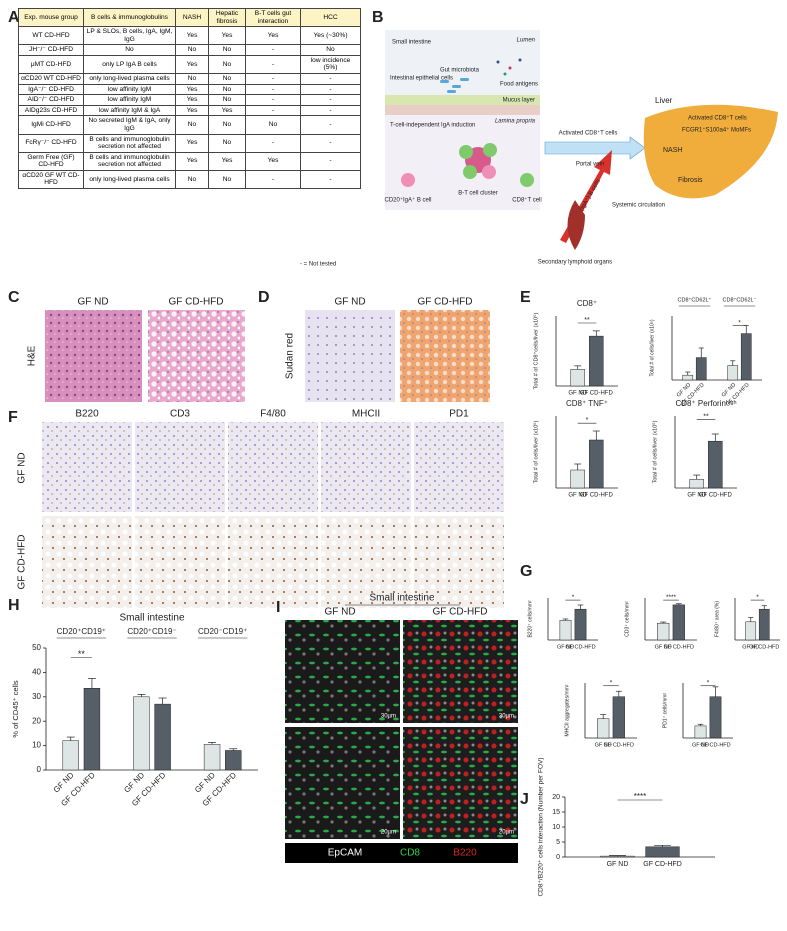  Describe the element at coordinates (556, 812) in the screenshot. I see `y-tick-label: 15` at that location.